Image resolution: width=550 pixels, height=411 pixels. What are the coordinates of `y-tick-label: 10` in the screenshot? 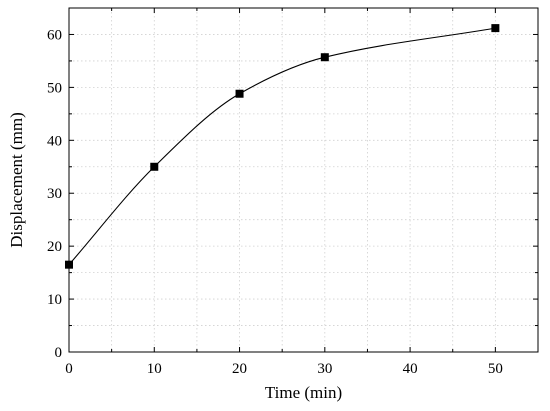 It's located at (54, 300).